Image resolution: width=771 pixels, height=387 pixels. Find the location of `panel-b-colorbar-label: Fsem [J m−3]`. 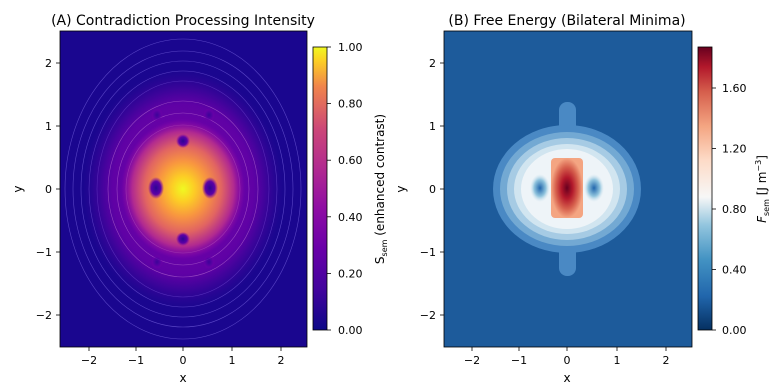

panel-b-colorbar-label: Fsem [J m−3] is located at coordinates (762, 189).